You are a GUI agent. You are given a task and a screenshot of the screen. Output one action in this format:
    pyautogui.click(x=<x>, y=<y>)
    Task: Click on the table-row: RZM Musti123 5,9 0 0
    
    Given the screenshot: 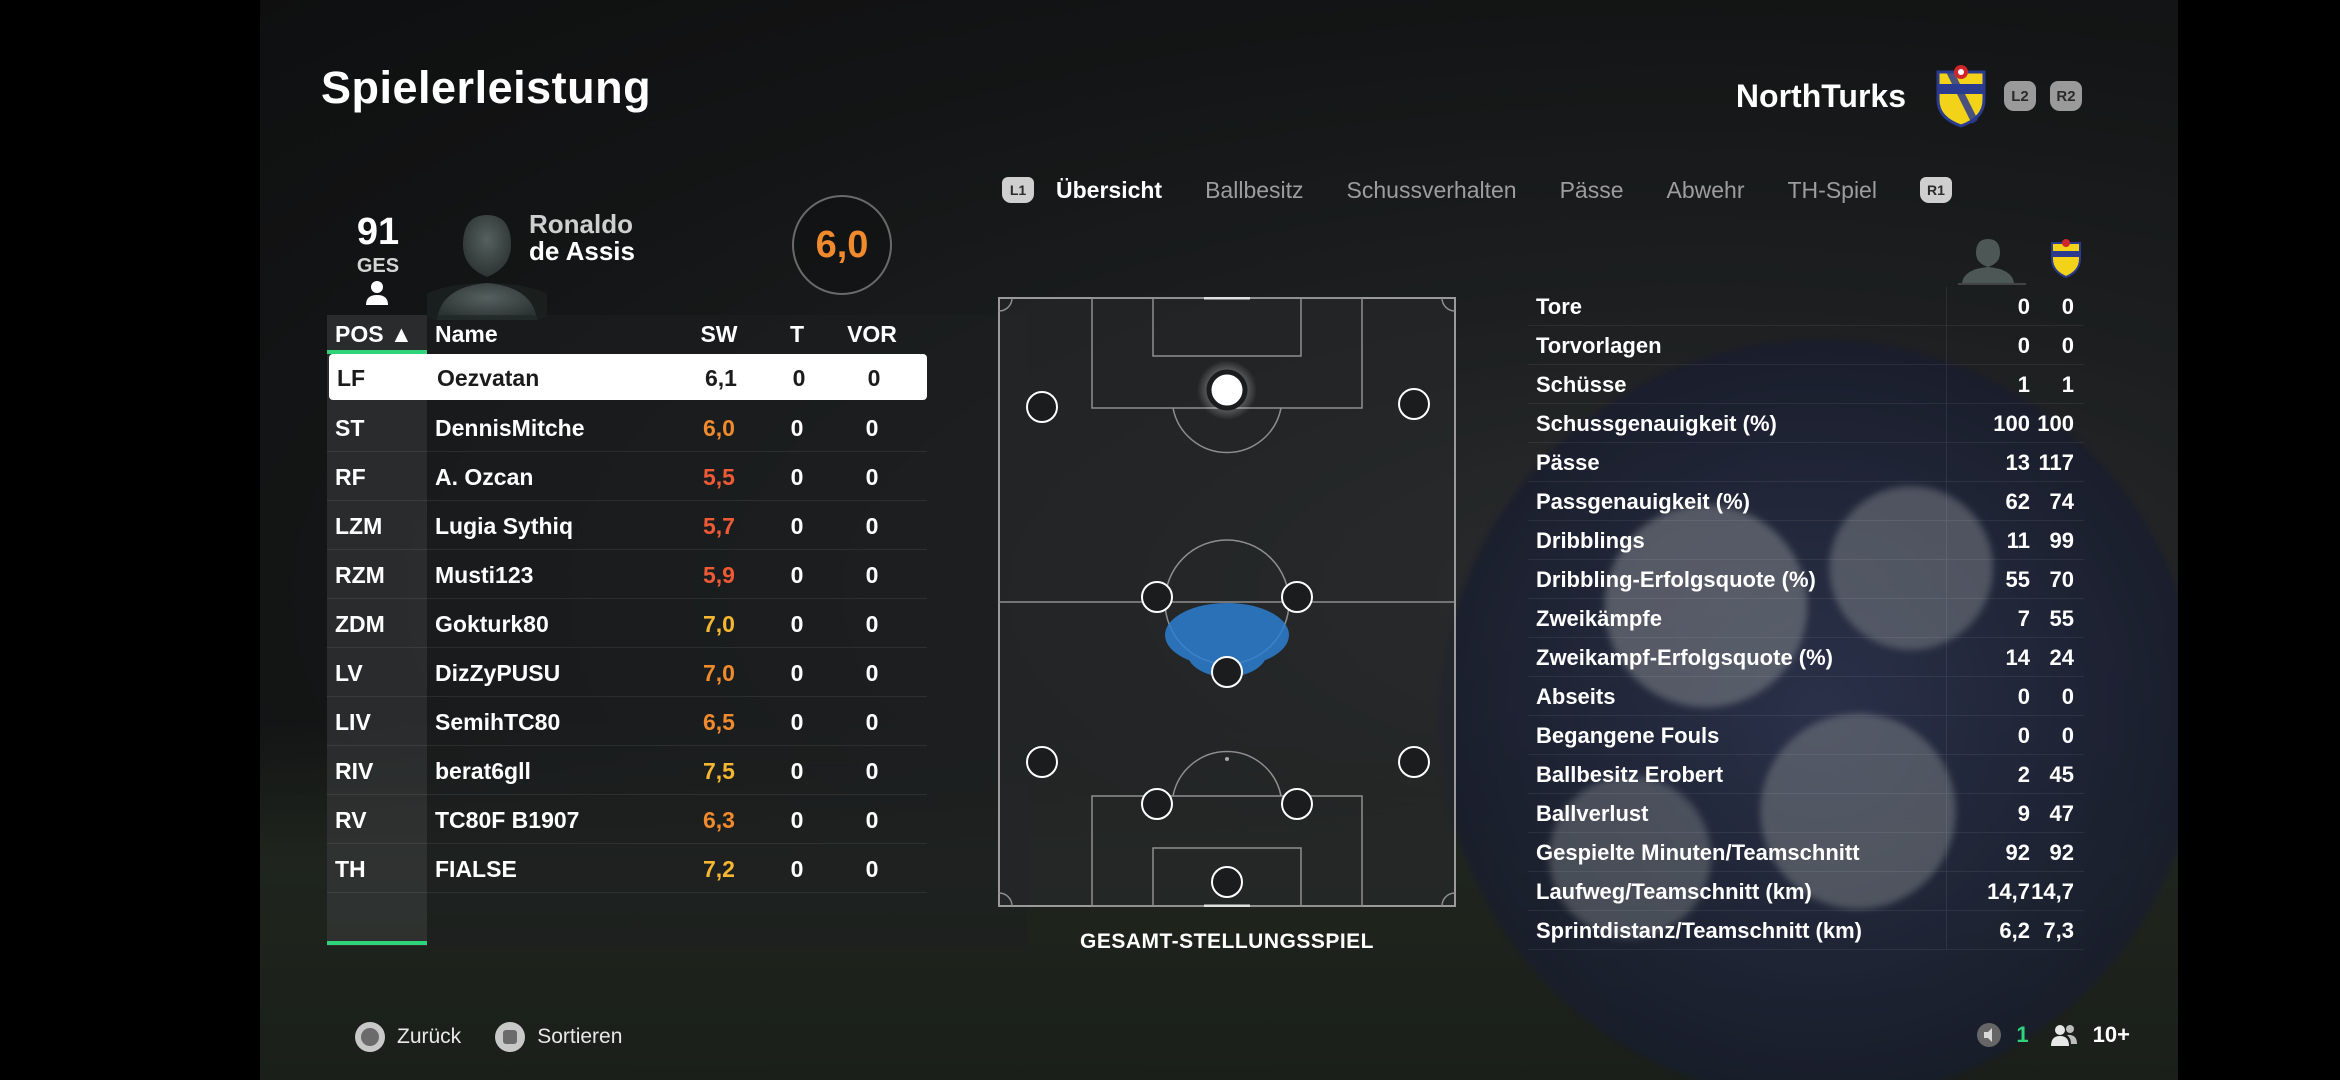 What is the action you would take?
    pyautogui.click(x=627, y=574)
    